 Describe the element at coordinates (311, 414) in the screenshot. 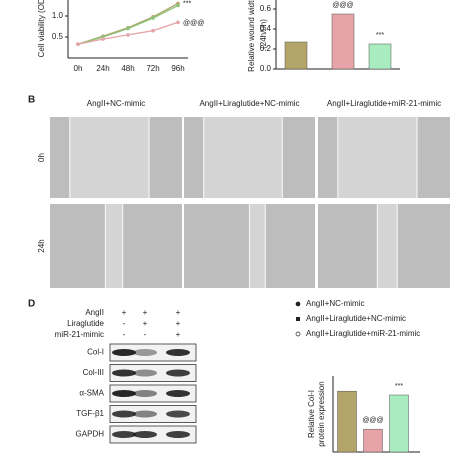

I see `y-axis-label: Relative Col-I` at that location.